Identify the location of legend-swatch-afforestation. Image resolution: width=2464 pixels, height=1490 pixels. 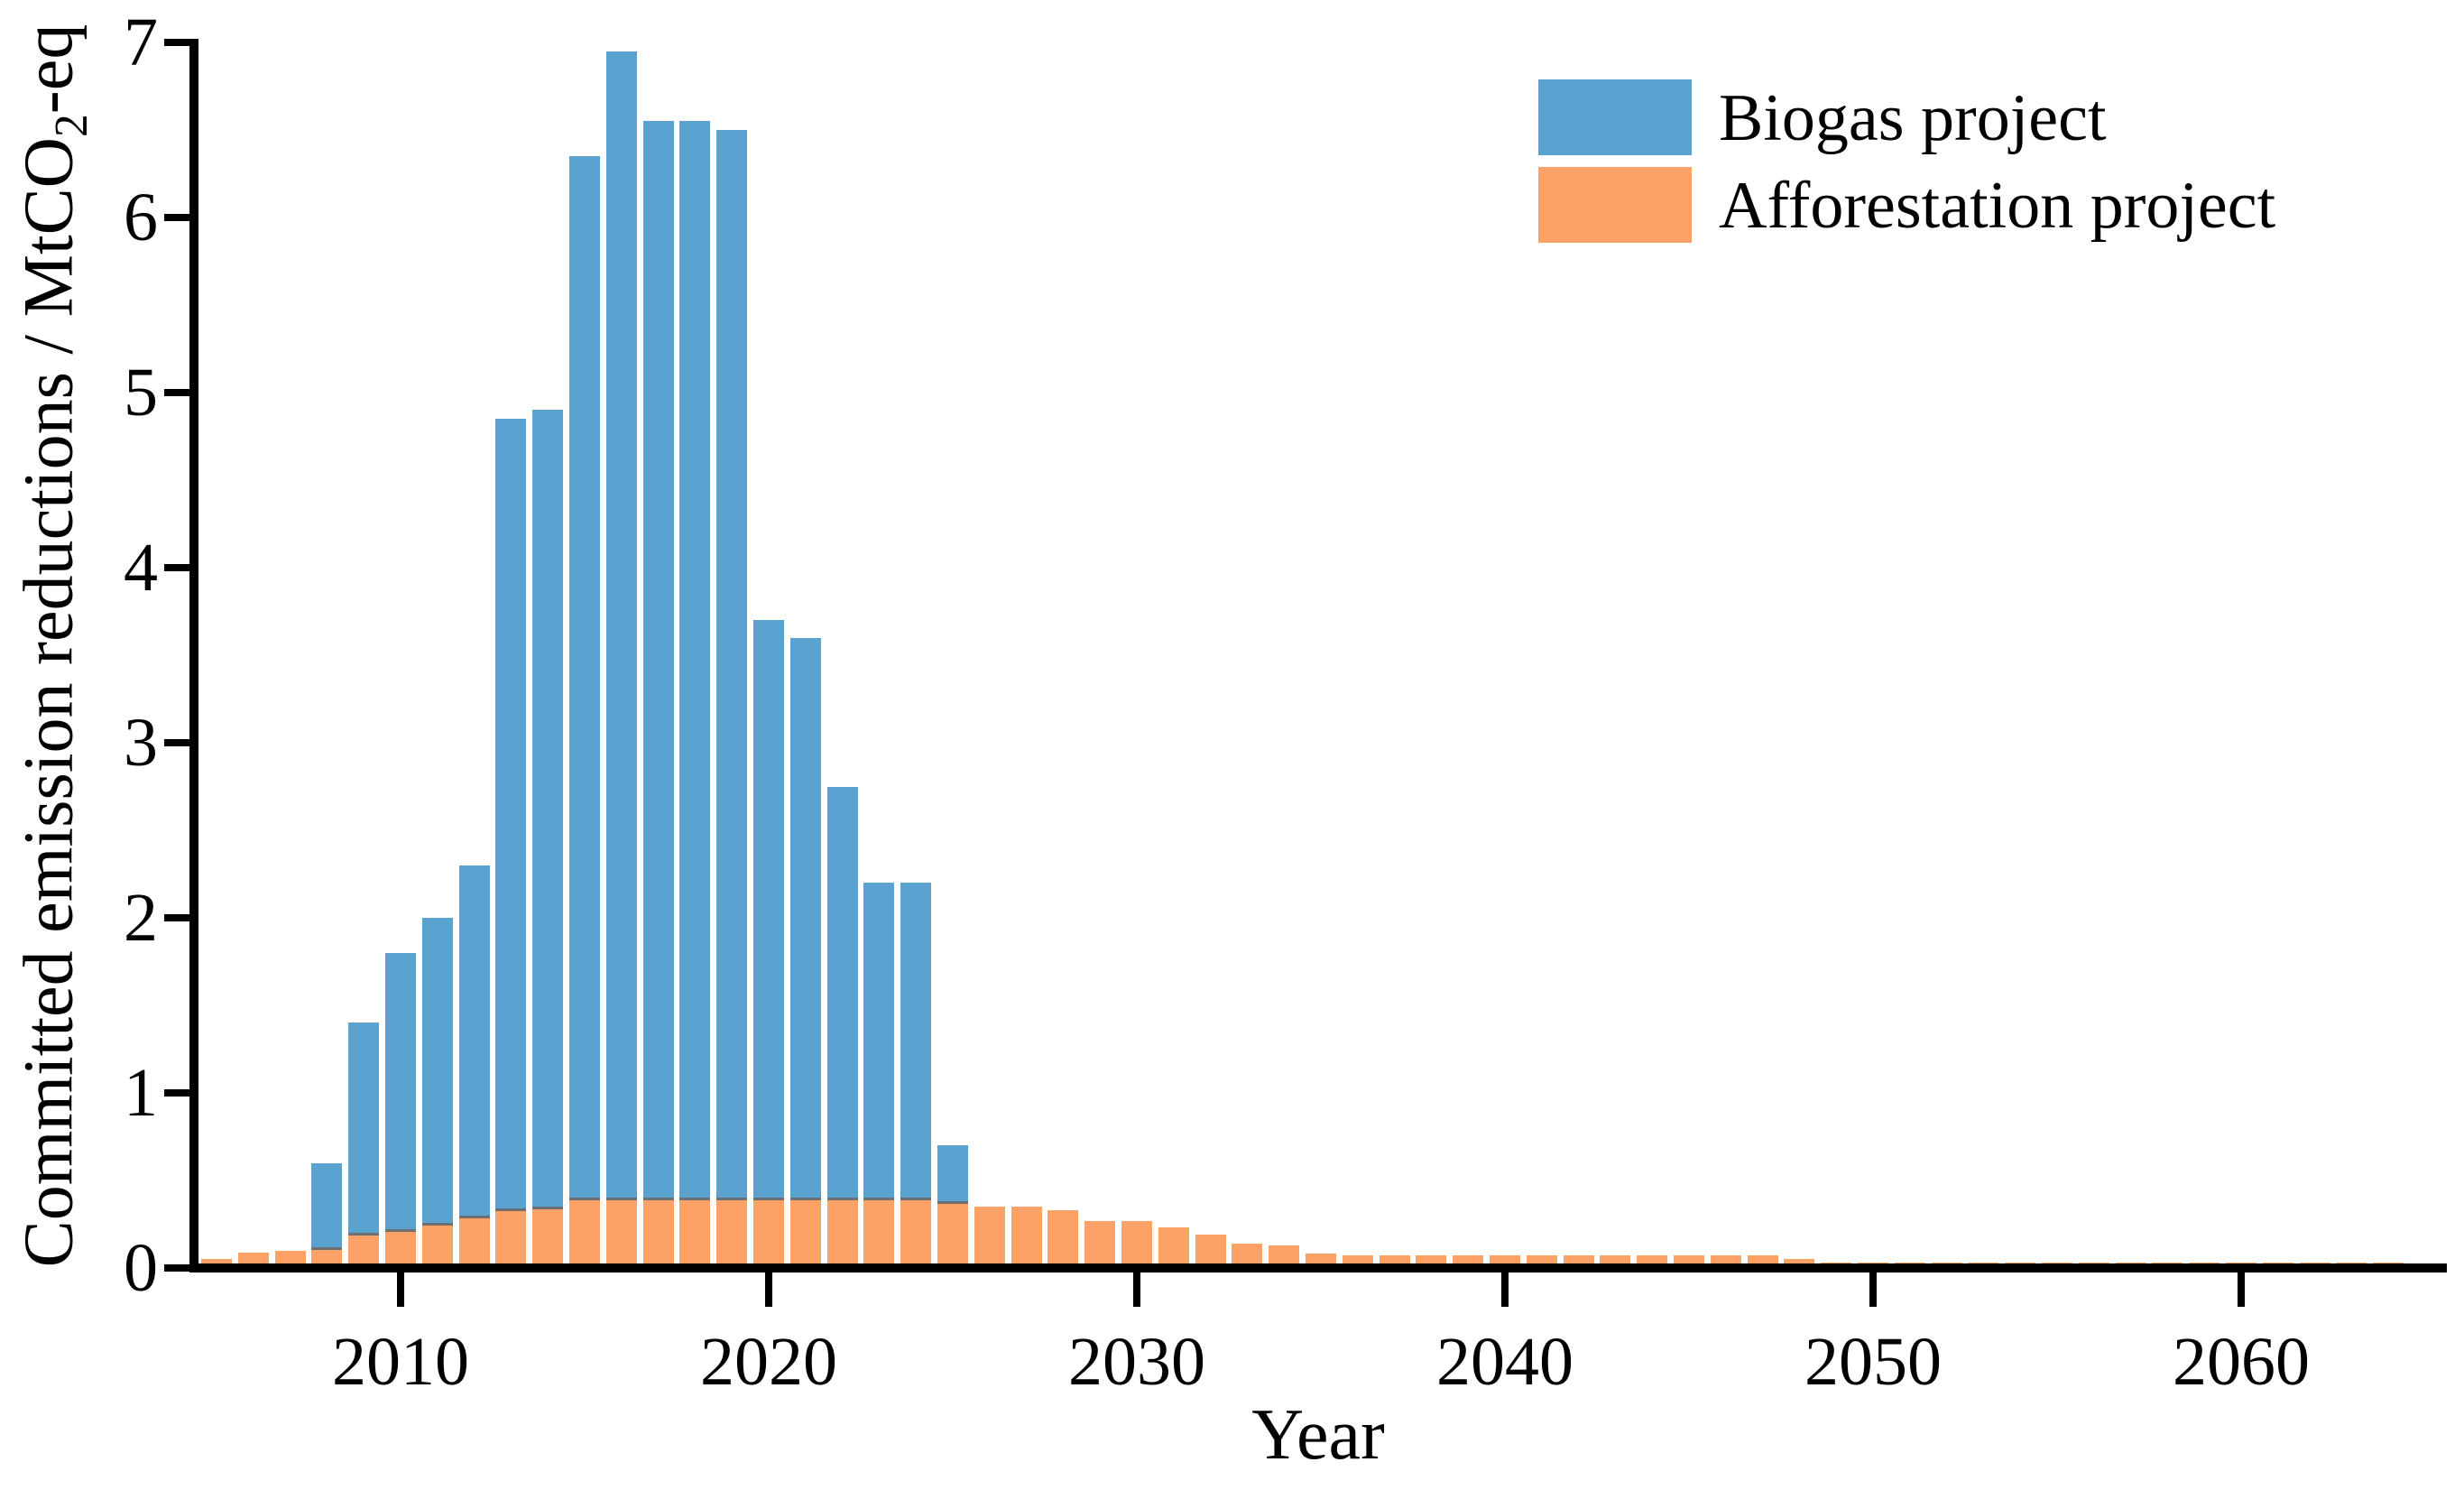
(1615, 205).